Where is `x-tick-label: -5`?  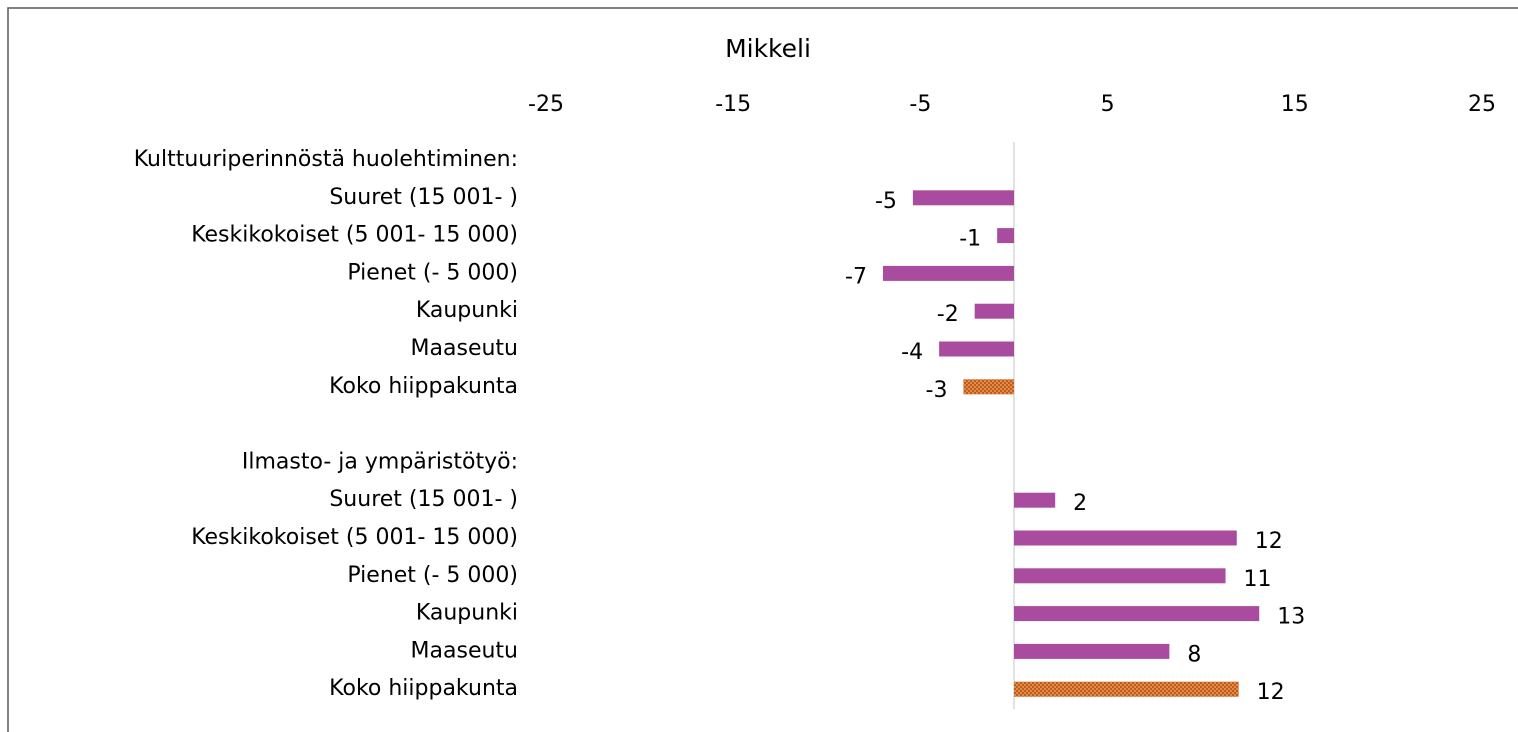 x-tick-label: -5 is located at coordinates (920, 104).